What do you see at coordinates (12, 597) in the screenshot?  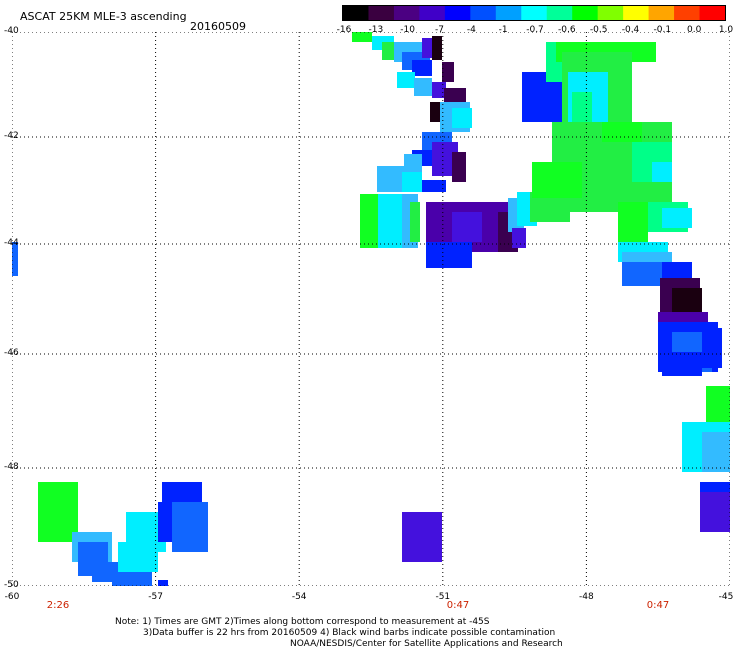 I see `longitude-label: -60` at bounding box center [12, 597].